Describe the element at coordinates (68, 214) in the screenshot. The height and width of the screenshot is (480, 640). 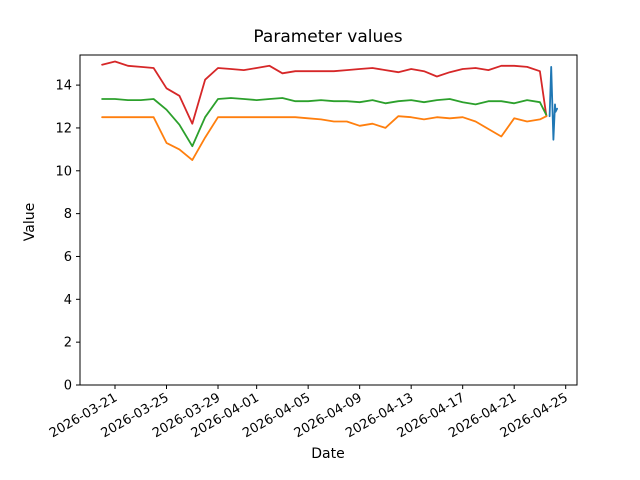
I see `y-tick-label: 8` at that location.